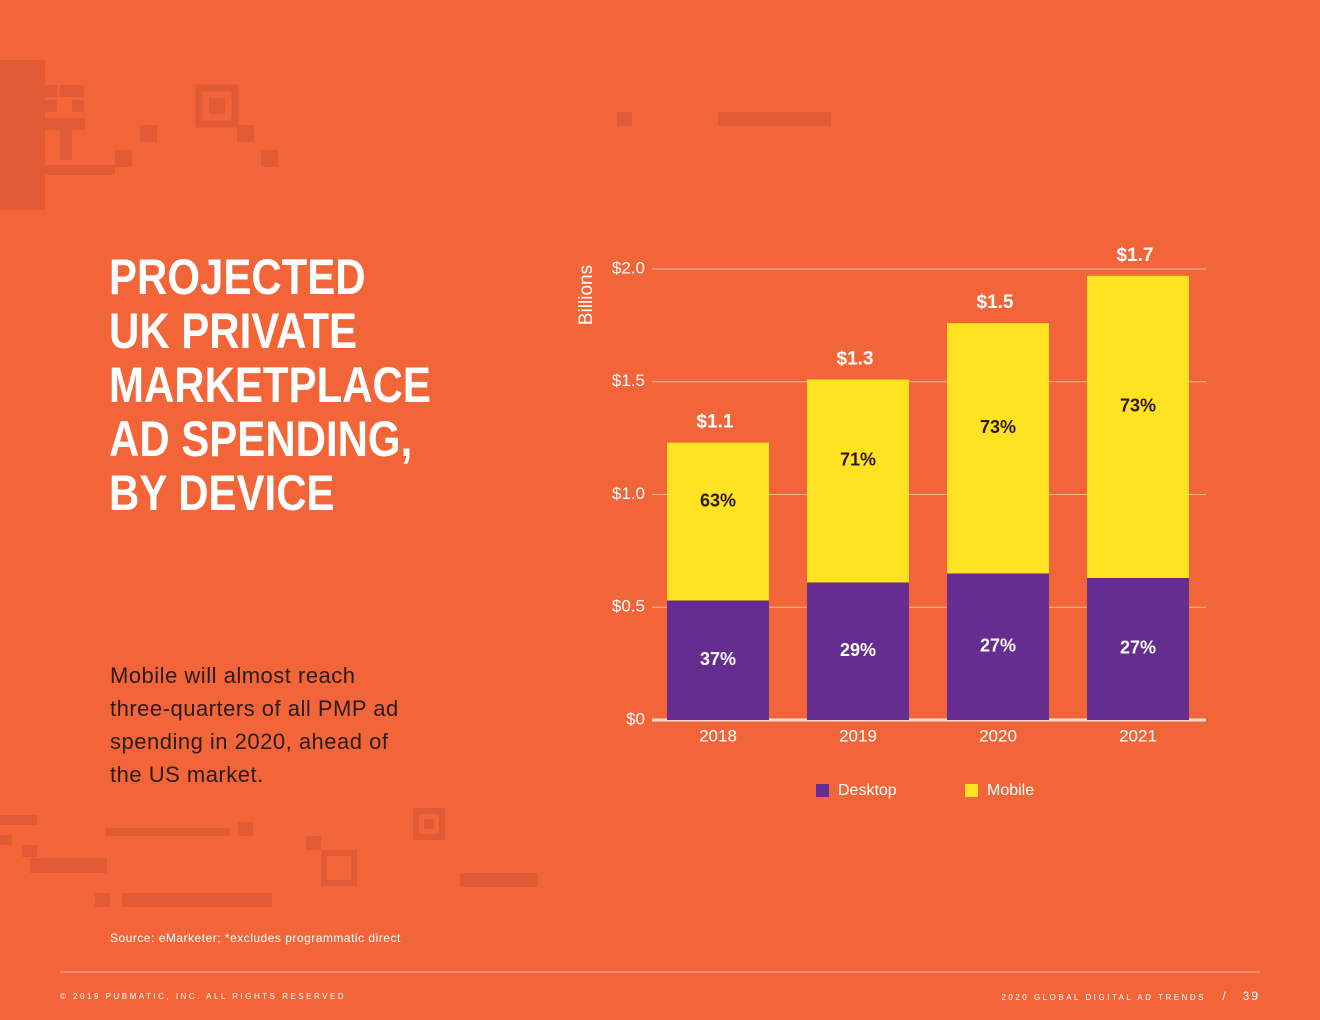  I want to click on title-line: PROJECTED, so click(237, 277).